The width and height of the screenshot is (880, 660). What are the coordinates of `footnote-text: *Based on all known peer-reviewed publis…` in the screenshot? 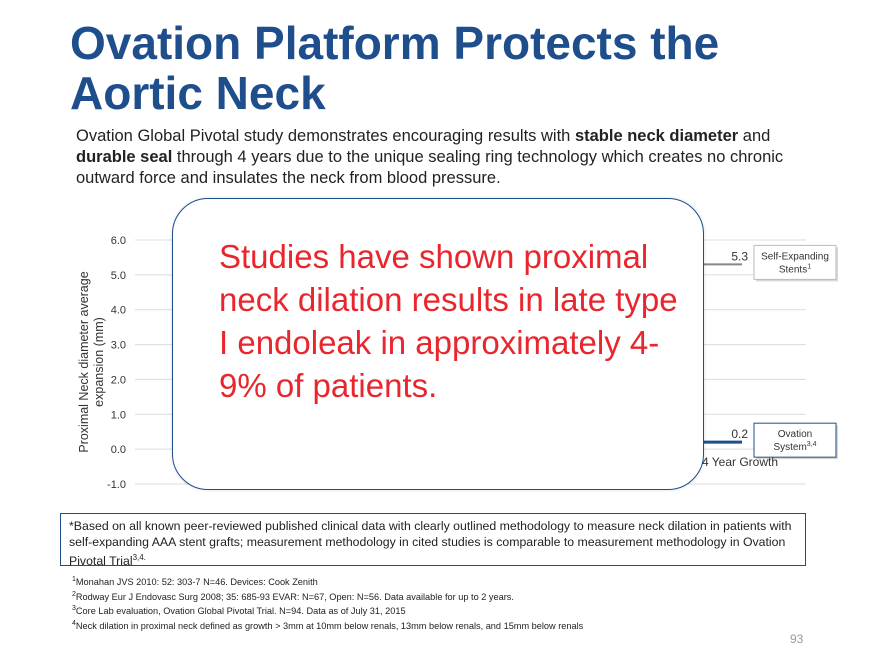 It's located at (430, 544).